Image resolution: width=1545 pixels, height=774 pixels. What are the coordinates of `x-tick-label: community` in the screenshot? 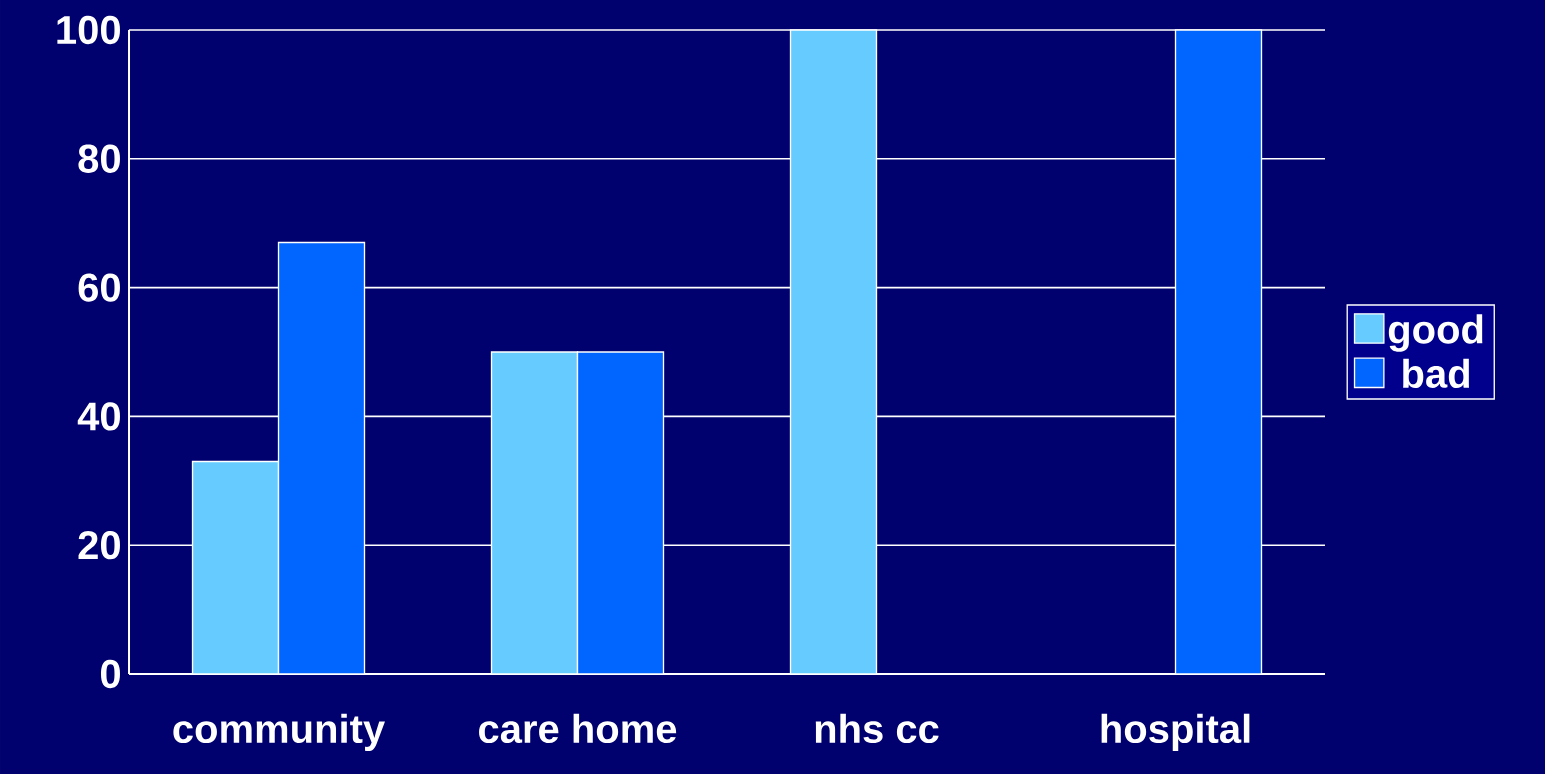 It's located at (279, 732).